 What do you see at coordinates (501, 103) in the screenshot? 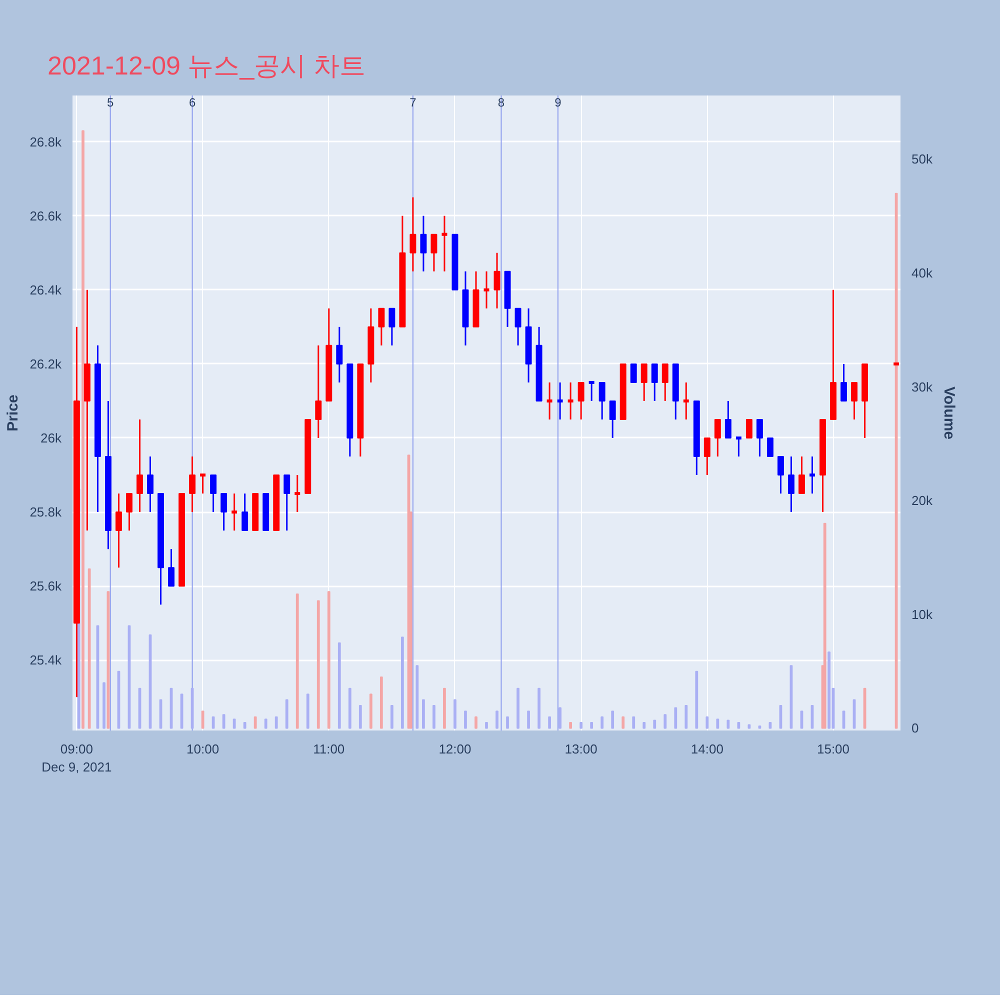
I see `ref-line-label: 8` at bounding box center [501, 103].